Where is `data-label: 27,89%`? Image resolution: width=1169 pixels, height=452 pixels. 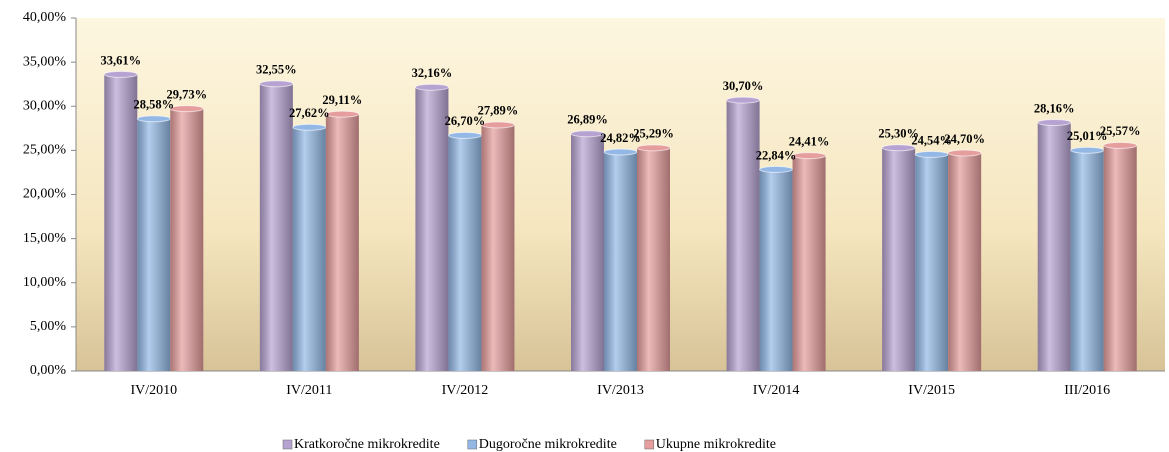 data-label: 27,89% is located at coordinates (498, 111).